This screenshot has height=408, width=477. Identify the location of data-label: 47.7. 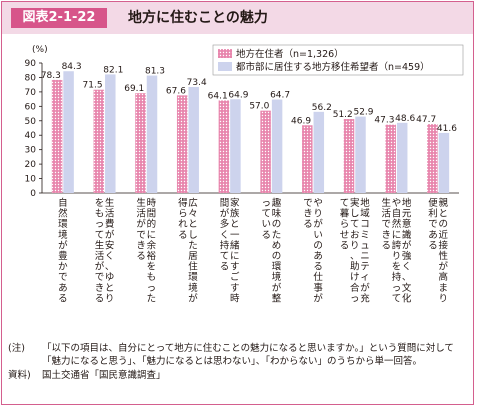
(426, 120).